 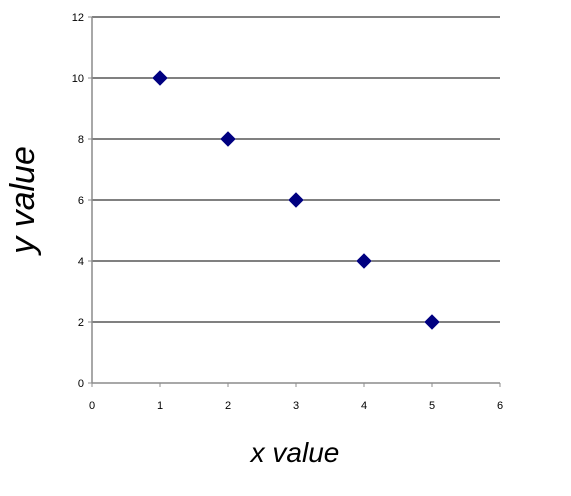 What do you see at coordinates (78, 18) in the screenshot?
I see `y-tick-label-12: 12` at bounding box center [78, 18].